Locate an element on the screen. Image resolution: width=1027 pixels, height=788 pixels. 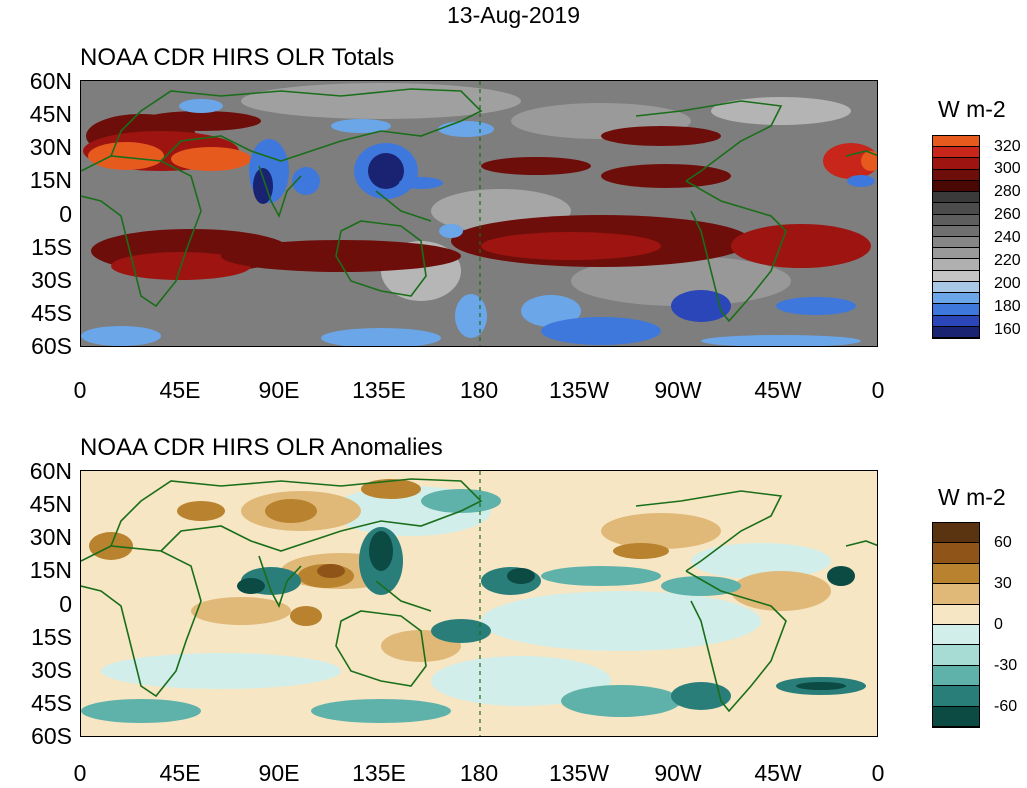
anomalies-colorbar-label: 30 is located at coordinates (1003, 583).